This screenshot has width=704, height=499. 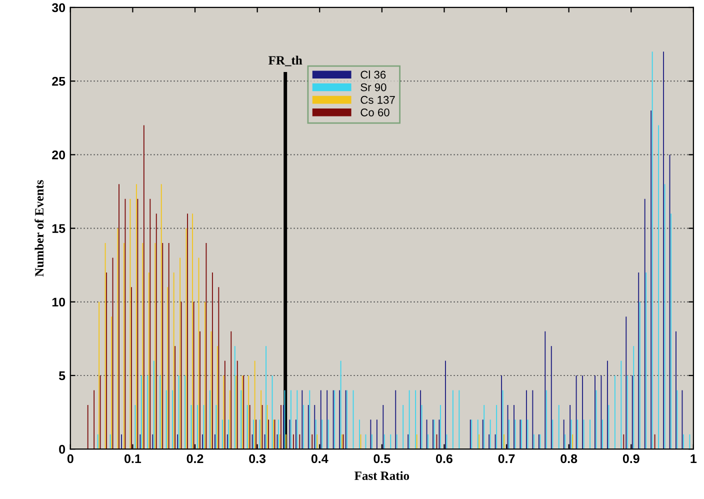 I want to click on y-tick-label: 15, so click(x=59, y=228).